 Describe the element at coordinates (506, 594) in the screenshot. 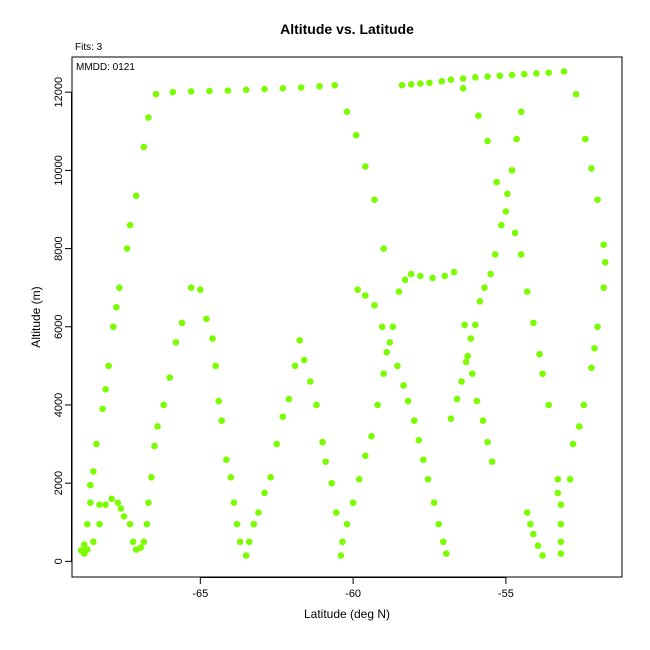

I see `x-tick-label: -55` at that location.